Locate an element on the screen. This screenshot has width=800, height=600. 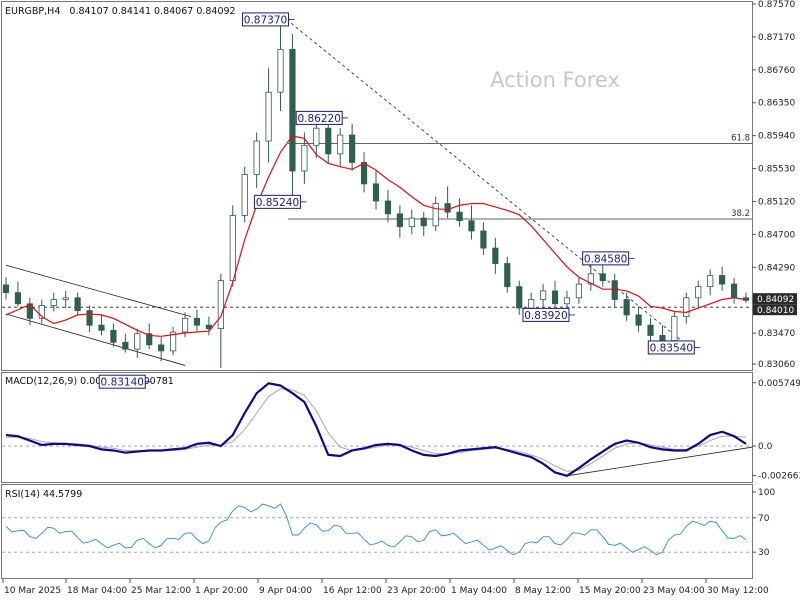
dashed-level-text: 0.84010 is located at coordinates (775, 311).